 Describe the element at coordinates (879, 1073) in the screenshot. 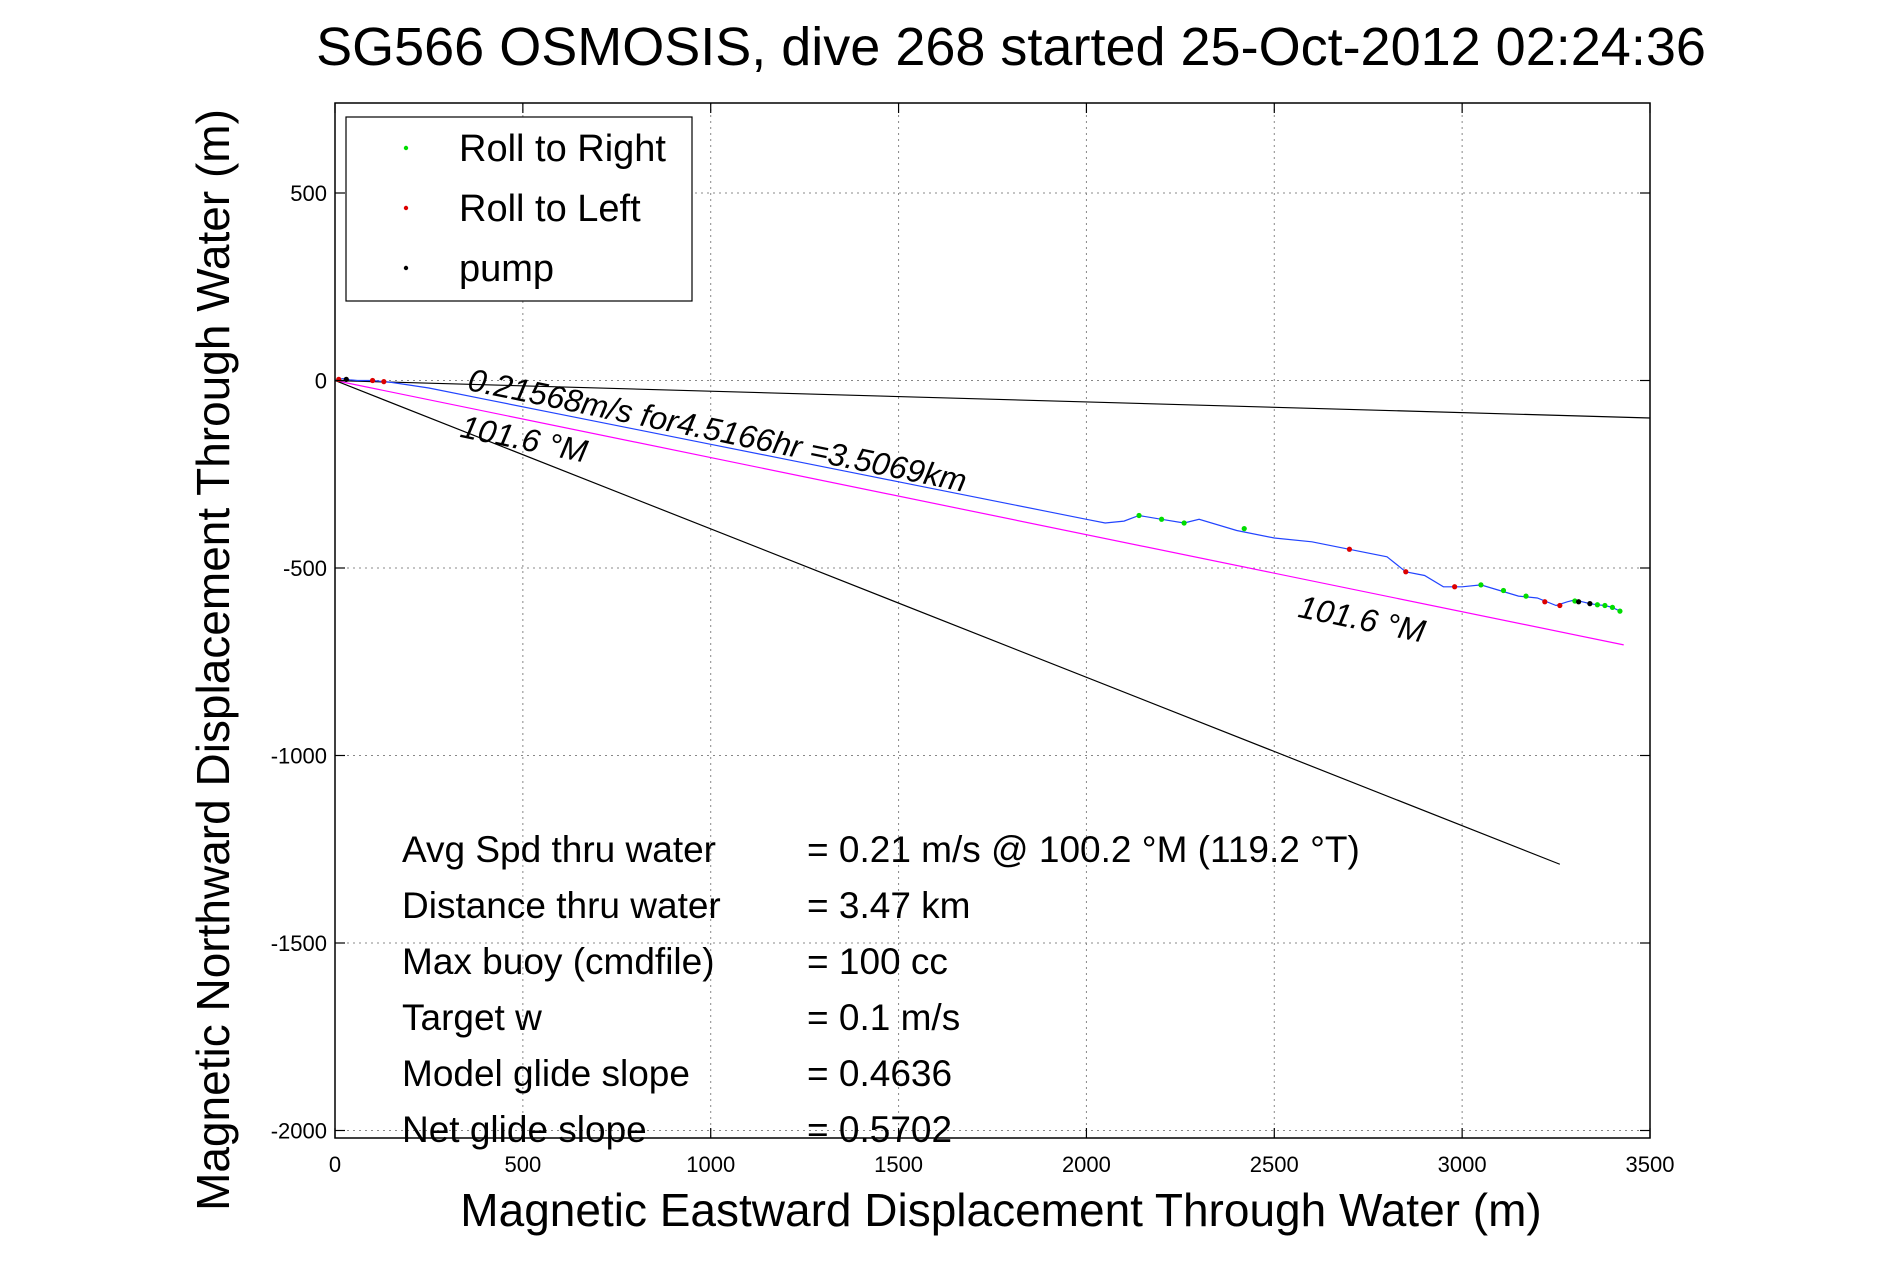

I see `stat-value: = 0.4636` at that location.